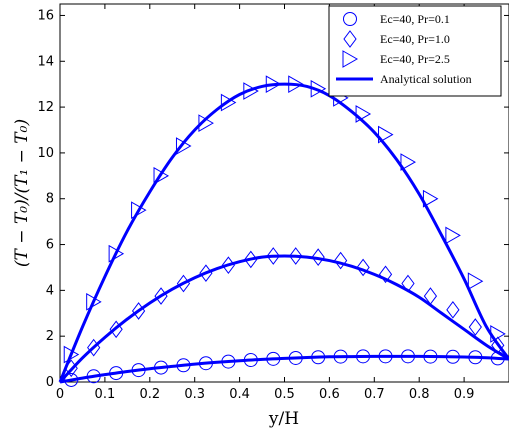 The width and height of the screenshot is (509, 434). I want to click on y-tick-label: 8, so click(50, 199).